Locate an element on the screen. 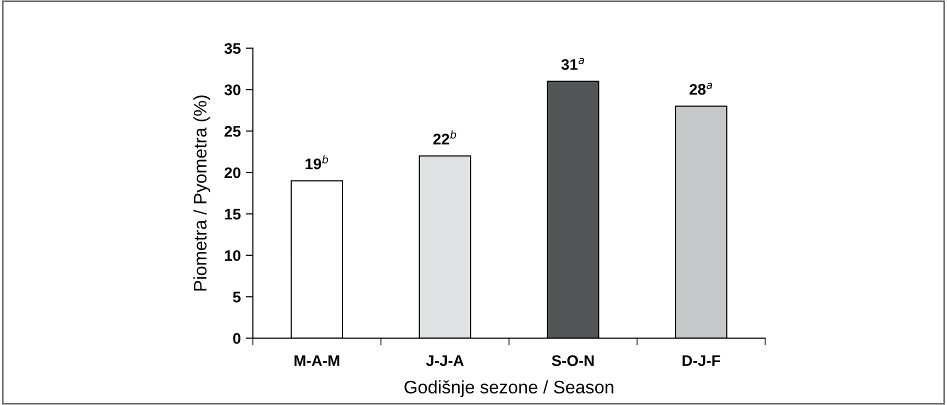 The height and width of the screenshot is (405, 947). x-tick-label: D-J-F is located at coordinates (701, 360).